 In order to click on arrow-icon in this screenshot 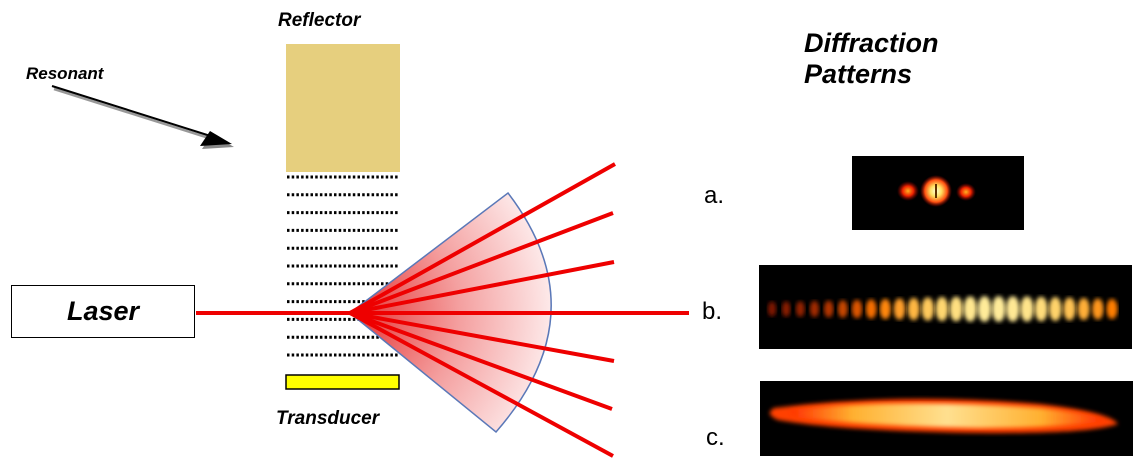, I will do `click(142, 117)`.